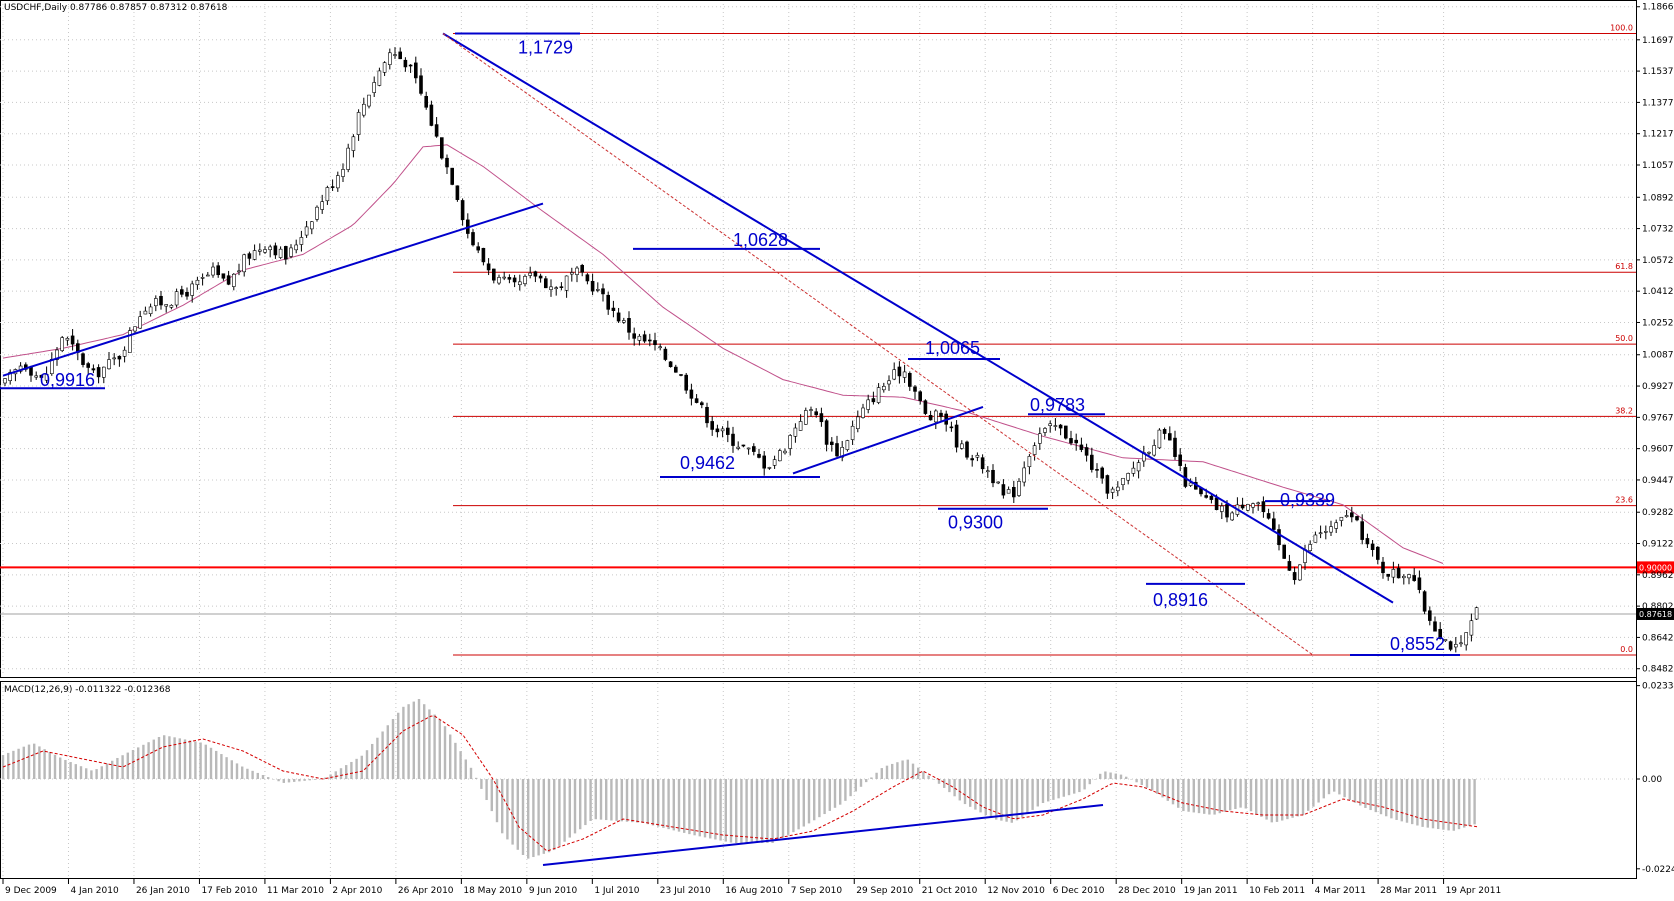  Describe the element at coordinates (229, 891) in the screenshot. I see `time-tick-label: 17 Feb 2010` at that location.